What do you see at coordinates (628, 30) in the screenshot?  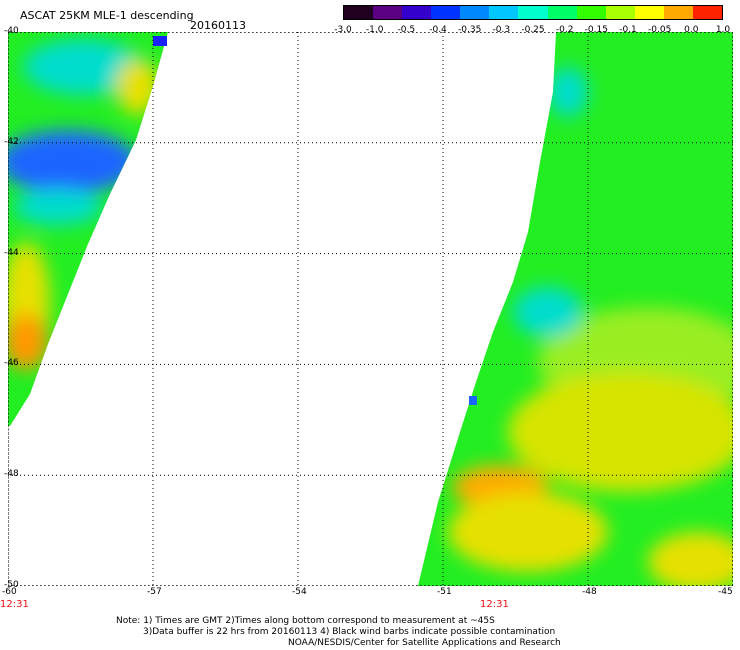 I see `colorbar-label: -0.1` at bounding box center [628, 30].